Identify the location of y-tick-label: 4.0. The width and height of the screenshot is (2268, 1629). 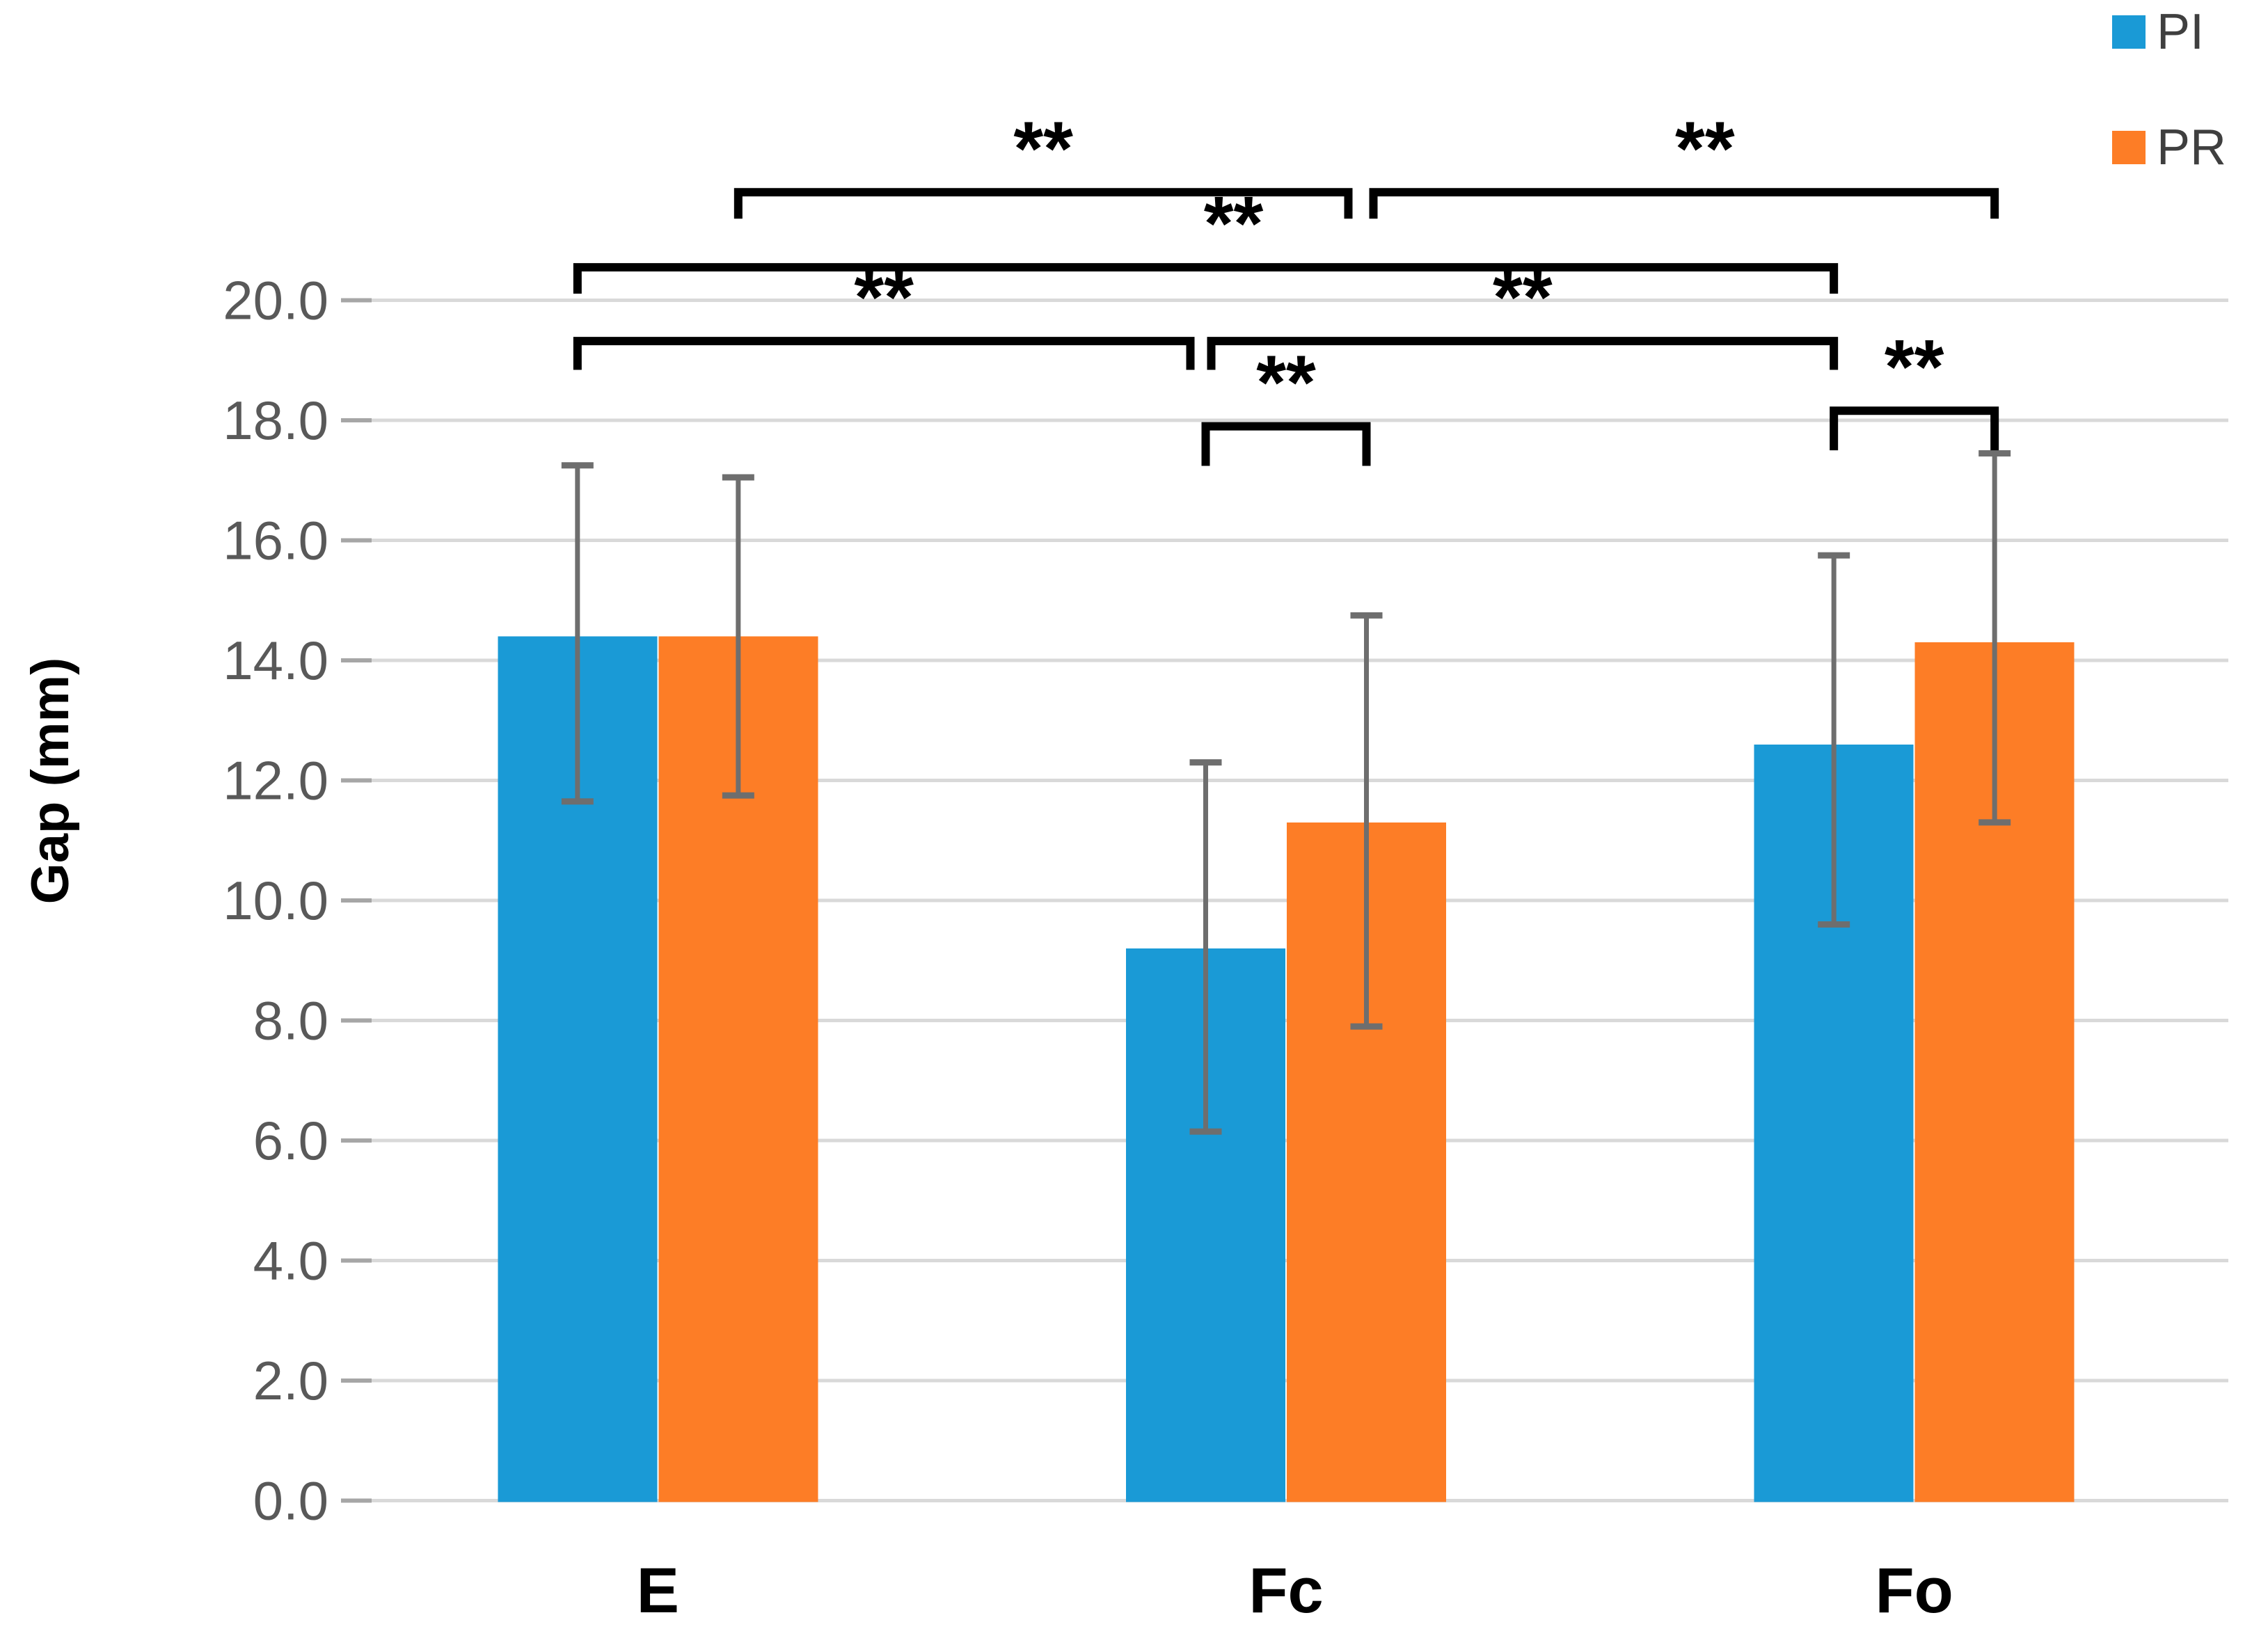
(290, 1261).